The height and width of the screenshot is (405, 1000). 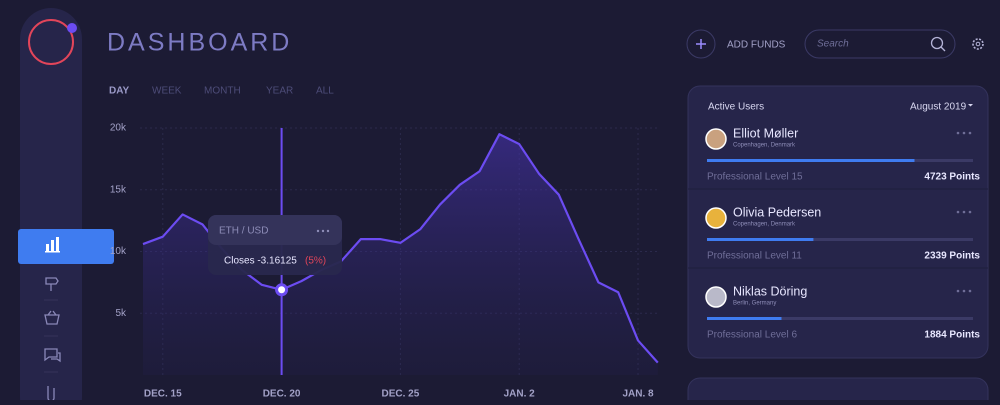 What do you see at coordinates (755, 177) in the screenshot?
I see `user-level: Professional Level 15` at bounding box center [755, 177].